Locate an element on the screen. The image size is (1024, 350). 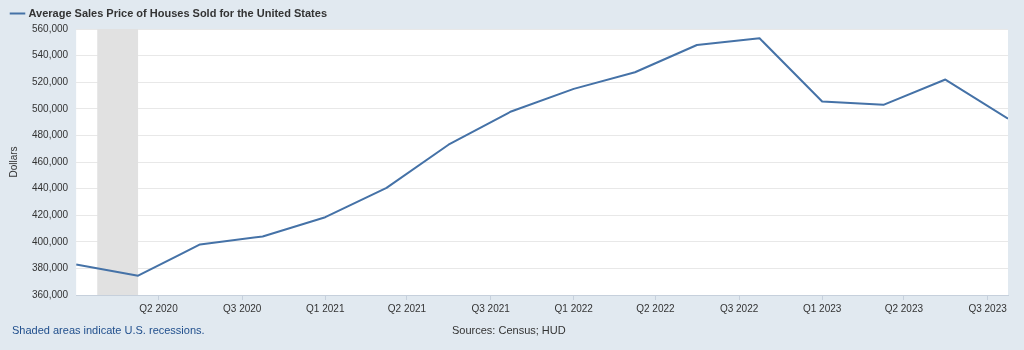
x-tick-label: Q2 2021 is located at coordinates (407, 308).